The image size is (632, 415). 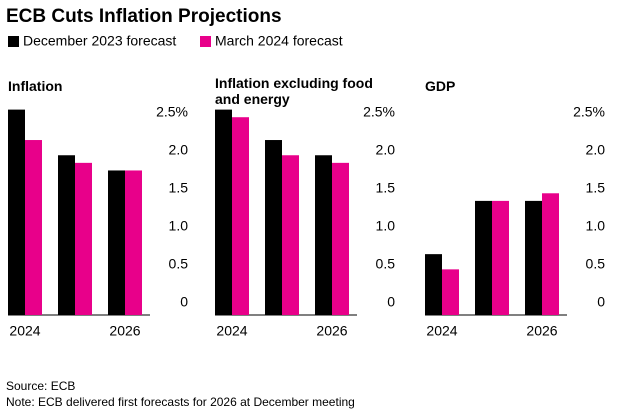 I want to click on legend-label: December 2023 forecast, so click(x=99, y=41).